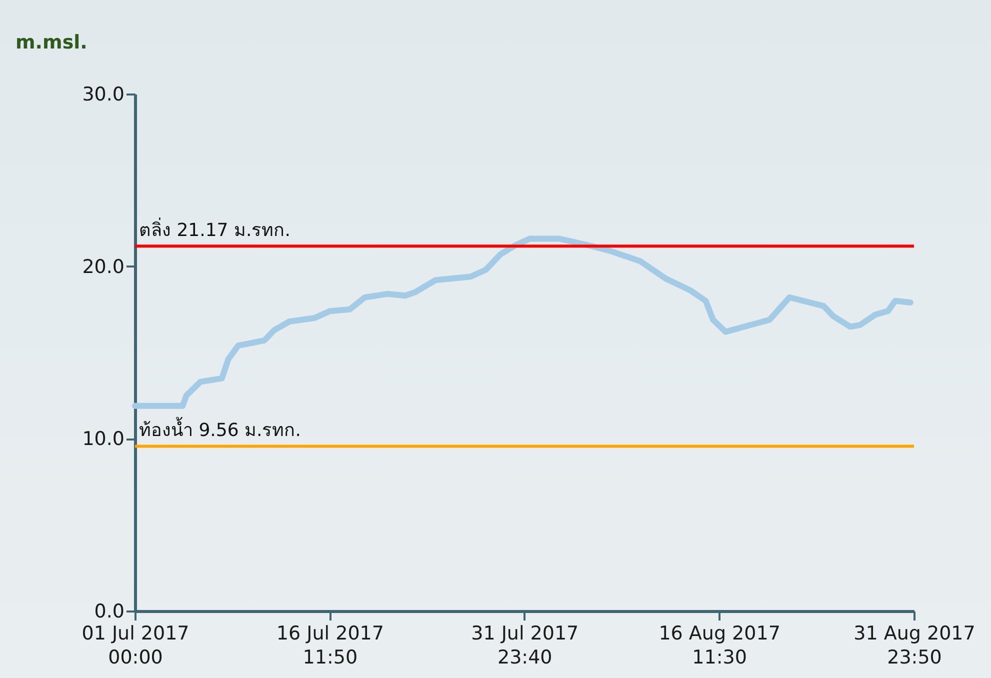 This screenshot has width=991, height=678. I want to click on x-tick-label: 31 Aug 2017 23:50, so click(915, 645).